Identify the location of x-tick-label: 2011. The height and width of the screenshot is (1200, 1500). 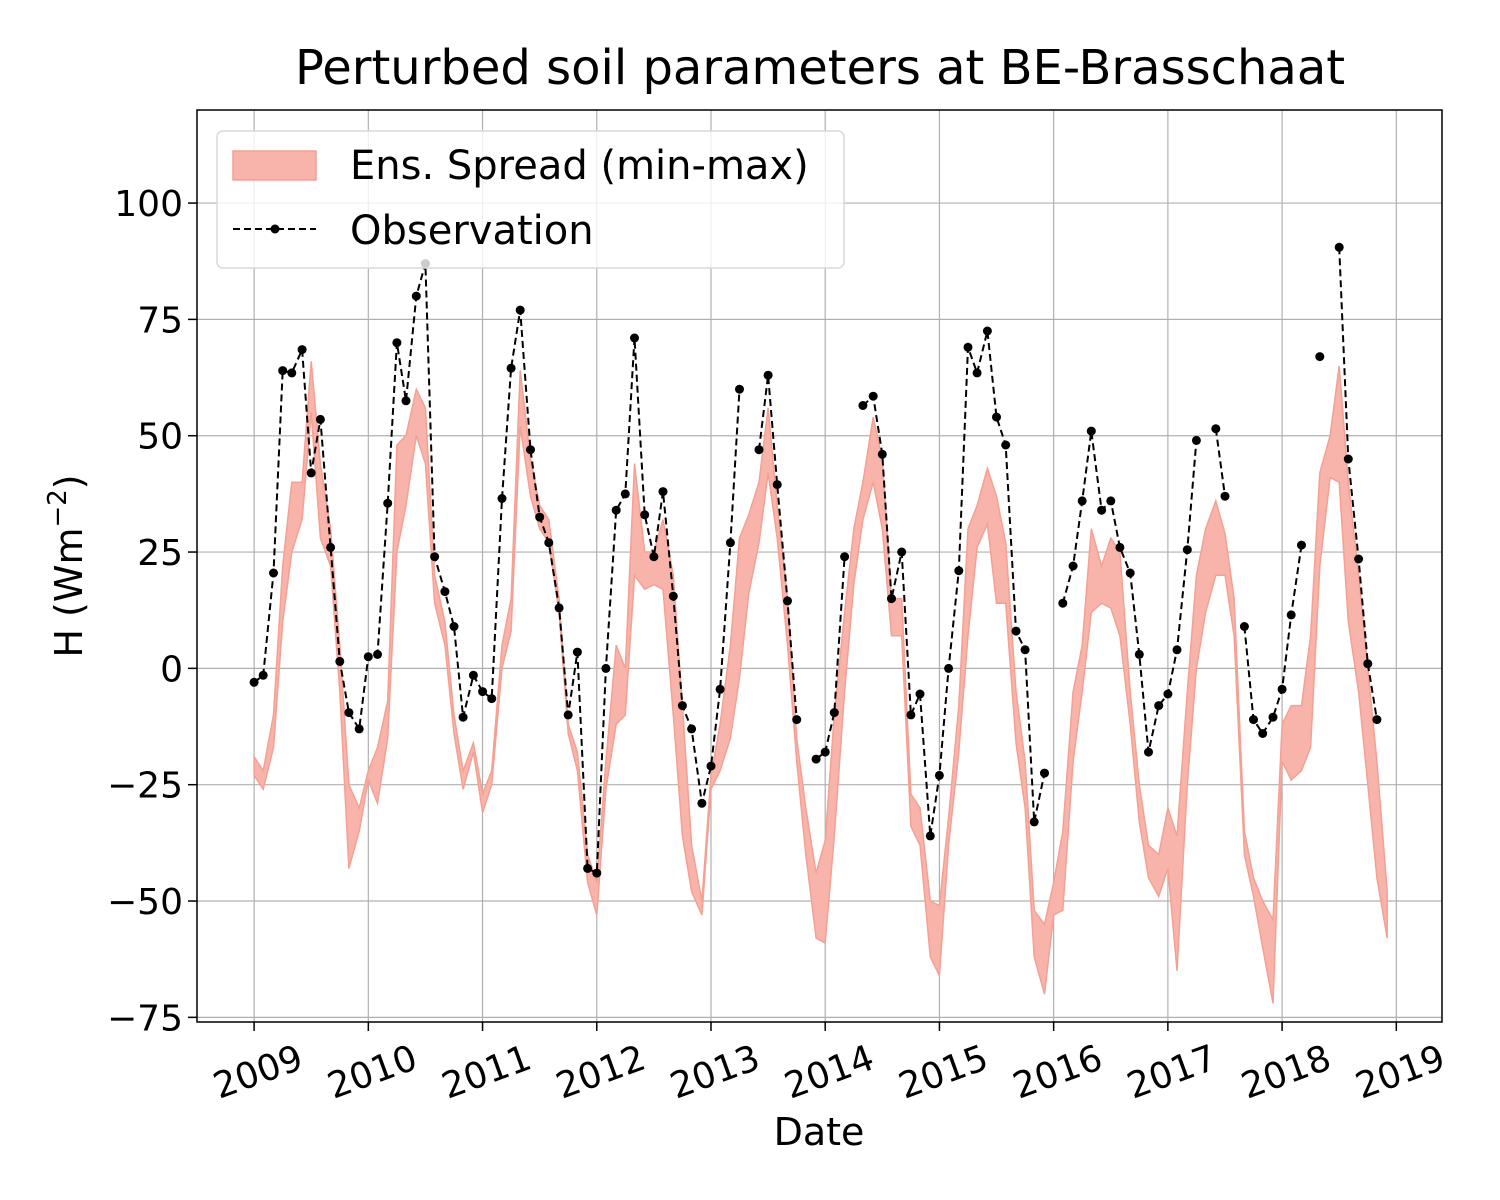
(487, 1073).